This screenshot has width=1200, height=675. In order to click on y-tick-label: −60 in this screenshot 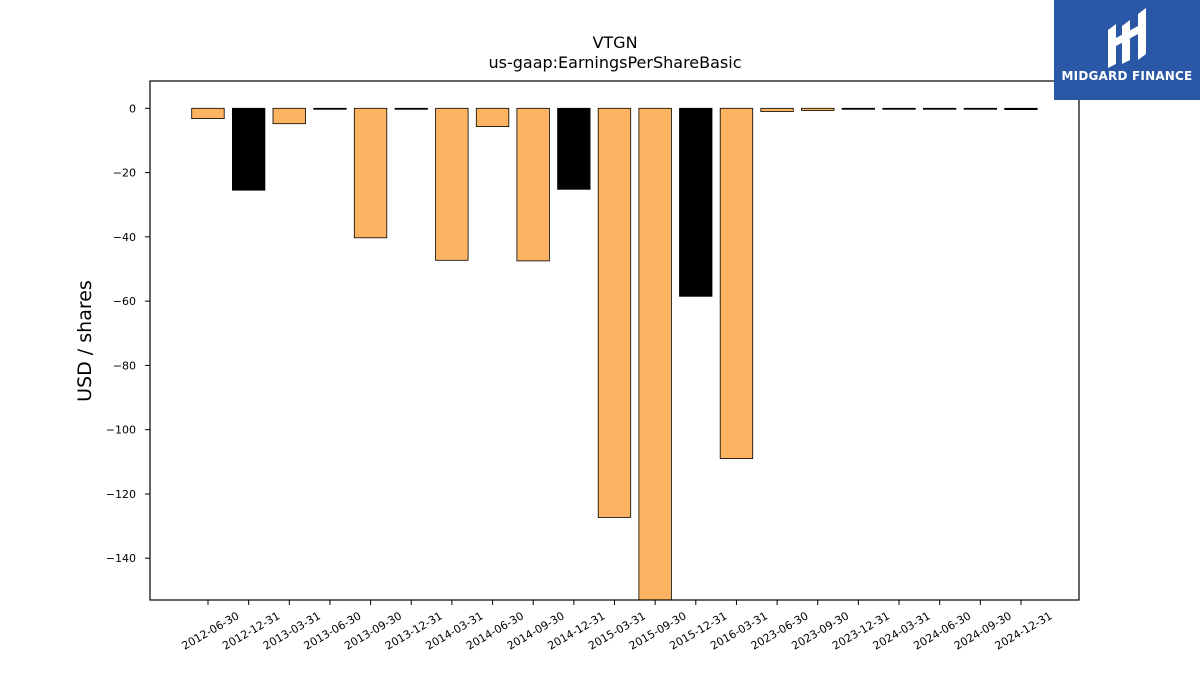, I will do `click(124, 301)`.